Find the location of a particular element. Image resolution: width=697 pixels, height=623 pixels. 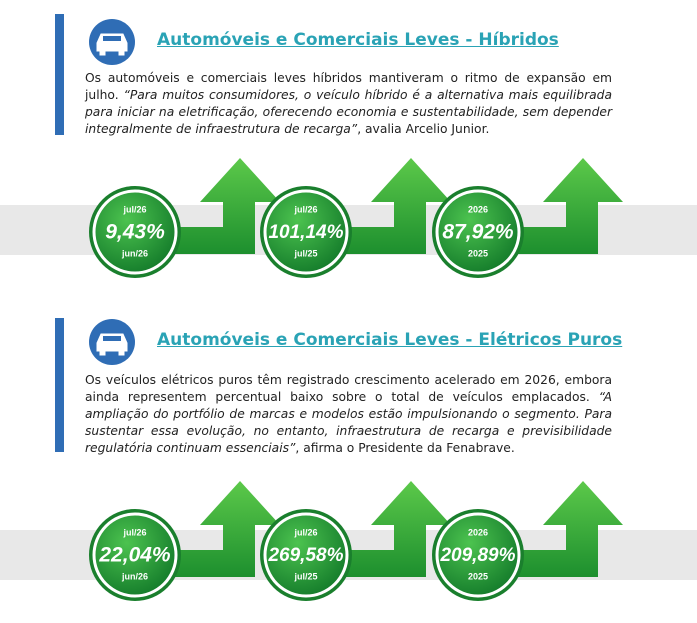

metric-value: 269,58% is located at coordinates (305, 555).